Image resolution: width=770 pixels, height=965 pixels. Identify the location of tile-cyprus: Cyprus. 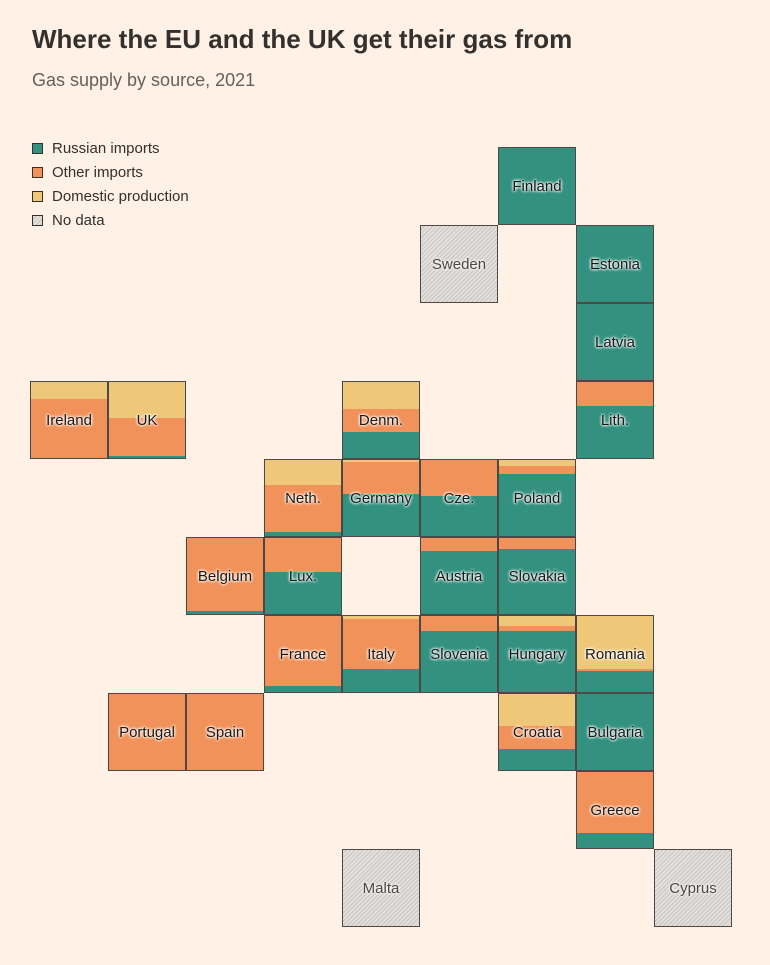
(693, 888).